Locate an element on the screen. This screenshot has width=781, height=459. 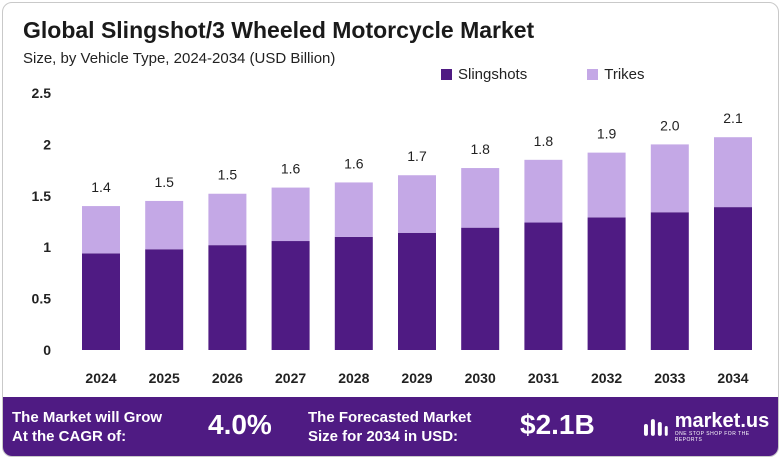
x-tick-label: 2025 is located at coordinates (164, 378).